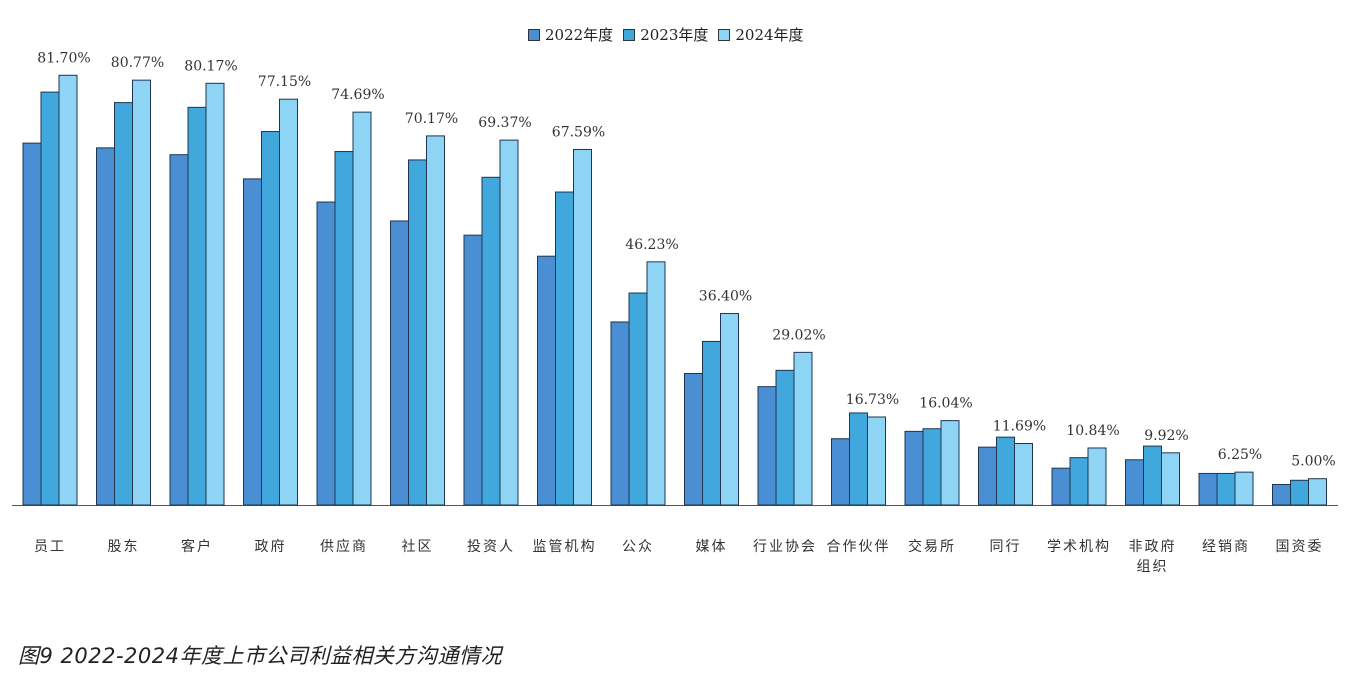 The height and width of the screenshot is (678, 1360). Describe the element at coordinates (534, 34) in the screenshot. I see `legend-swatch-2022` at that location.